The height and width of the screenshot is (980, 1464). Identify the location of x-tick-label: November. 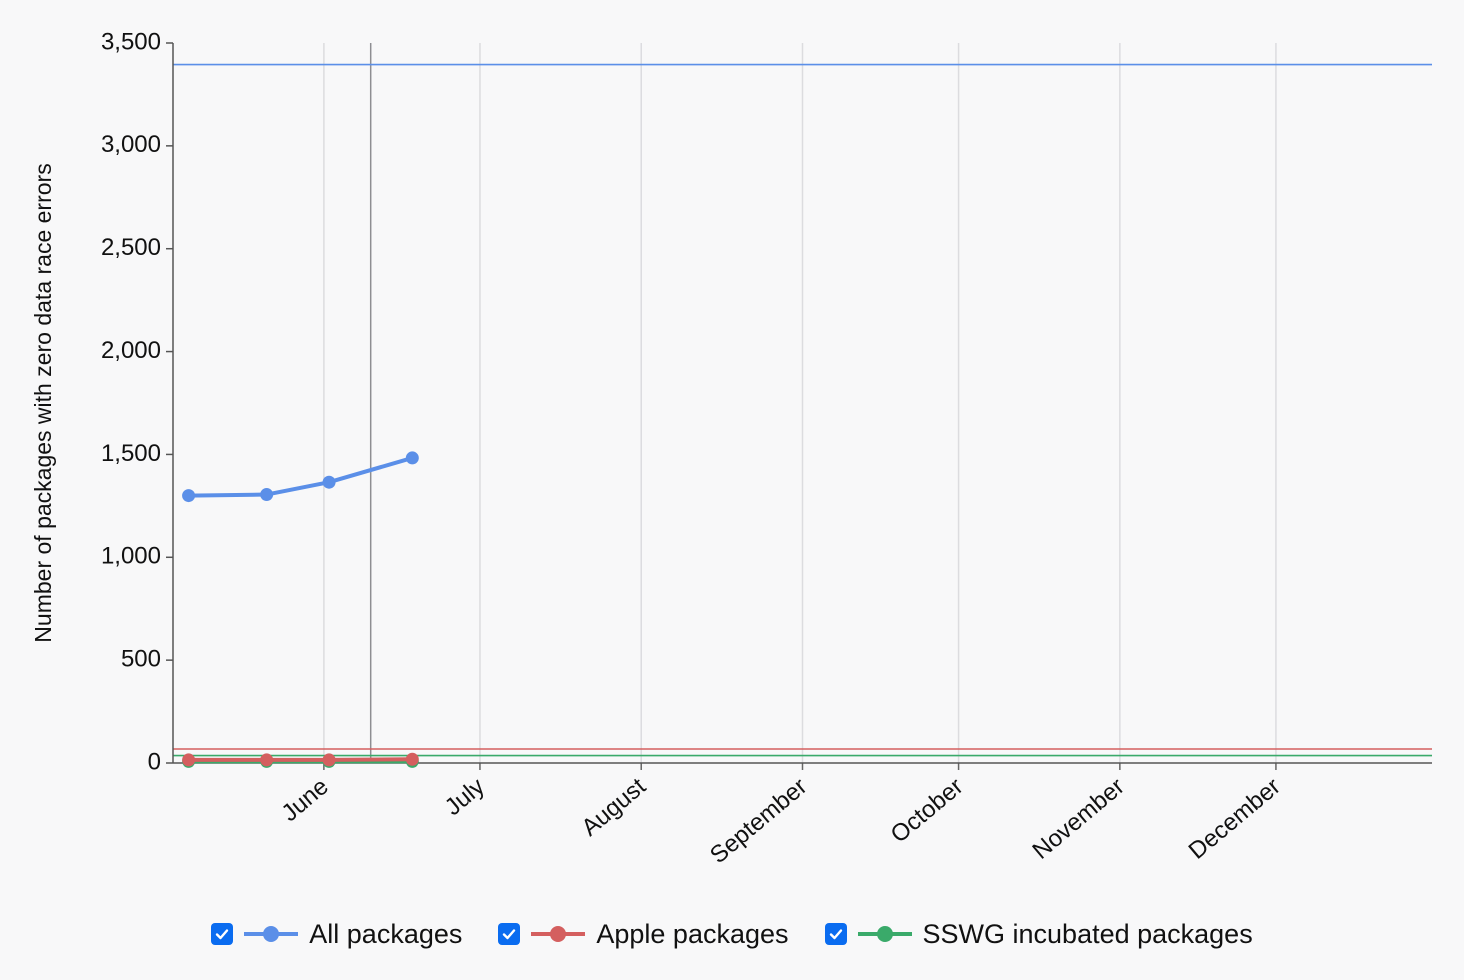
(1079, 819).